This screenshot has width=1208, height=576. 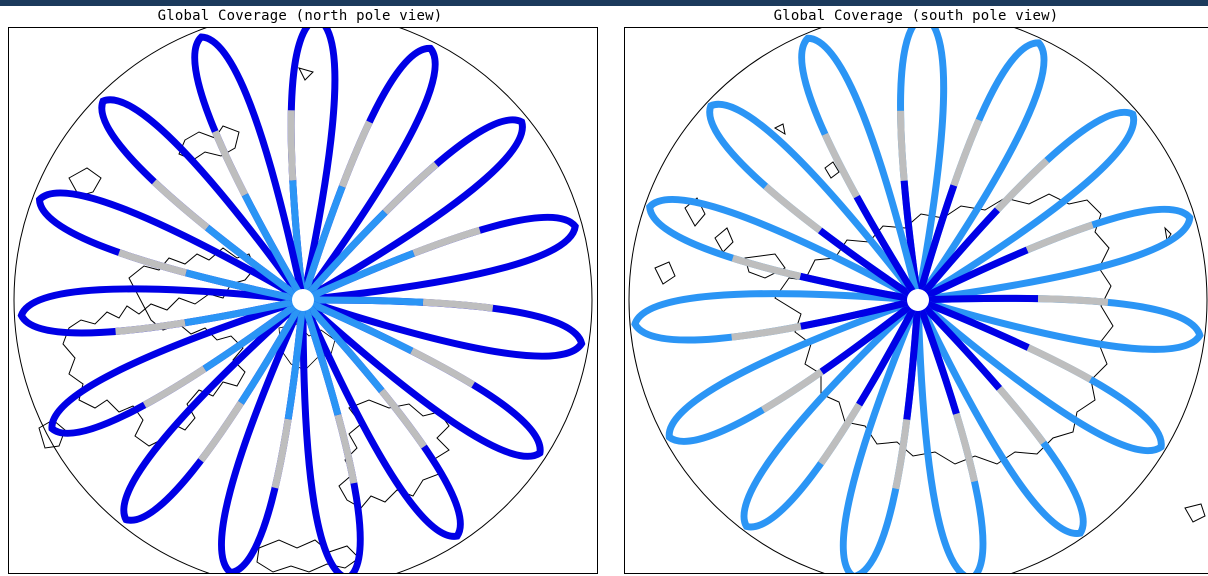 I want to click on north-panel-title: Global Coverage (north pole view), so click(x=300, y=16).